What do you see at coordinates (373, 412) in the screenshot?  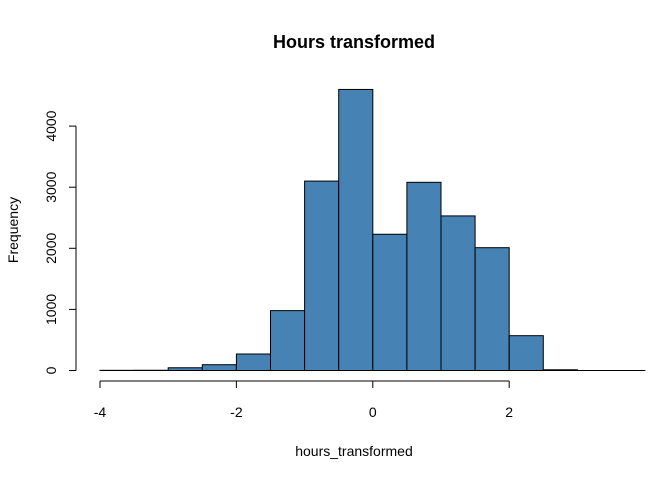 I see `x-tick-label: 0` at bounding box center [373, 412].